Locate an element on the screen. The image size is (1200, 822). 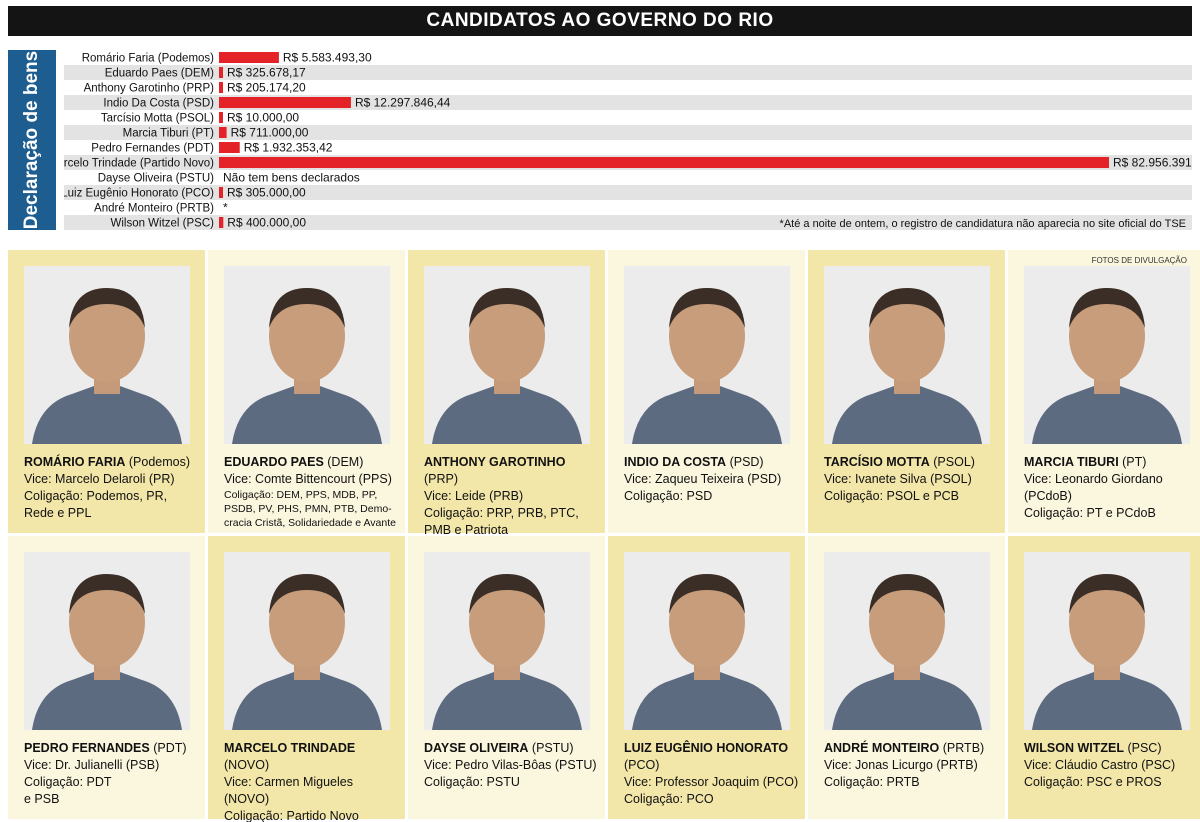
candidate-detail: Coligação: PT e PCdoB is located at coordinates (1090, 513).